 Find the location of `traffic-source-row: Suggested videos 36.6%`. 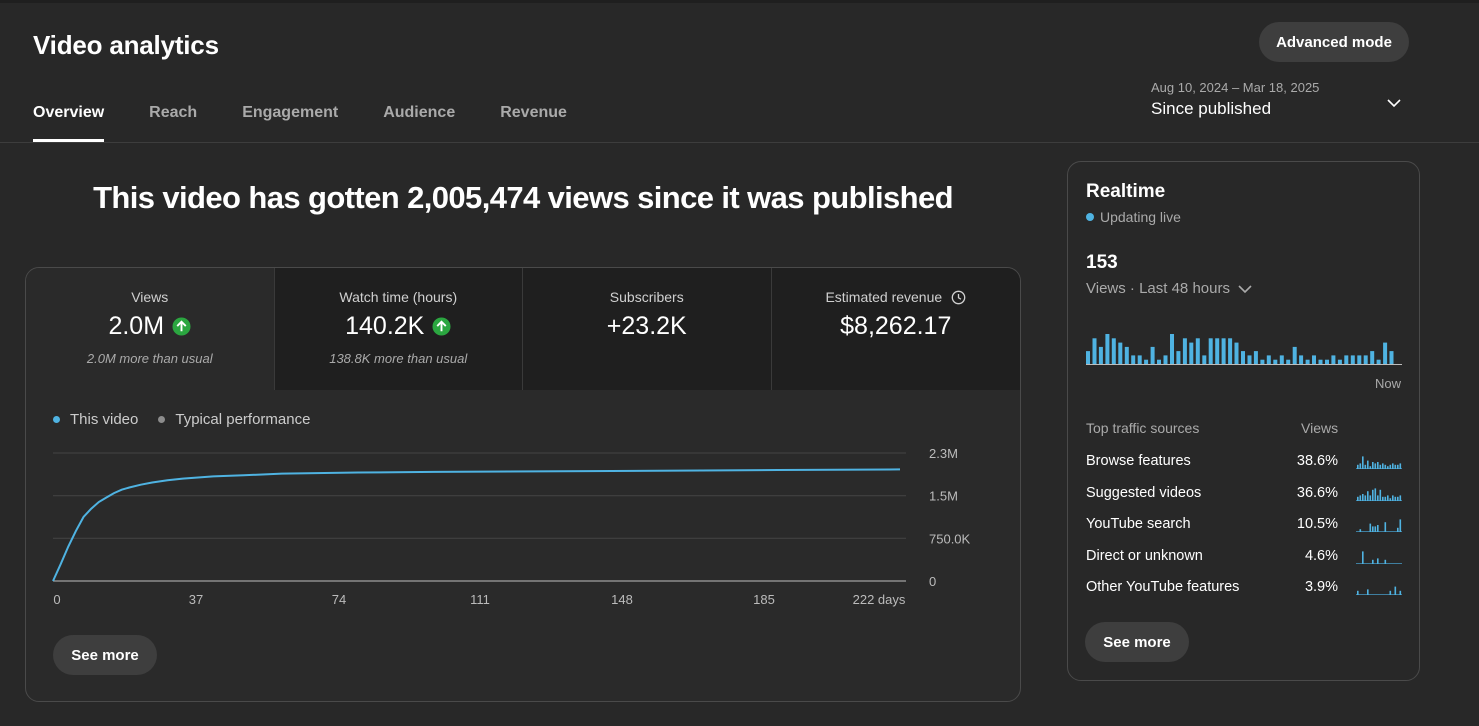

traffic-source-row: Suggested videos 36.6% is located at coordinates (1245, 495).